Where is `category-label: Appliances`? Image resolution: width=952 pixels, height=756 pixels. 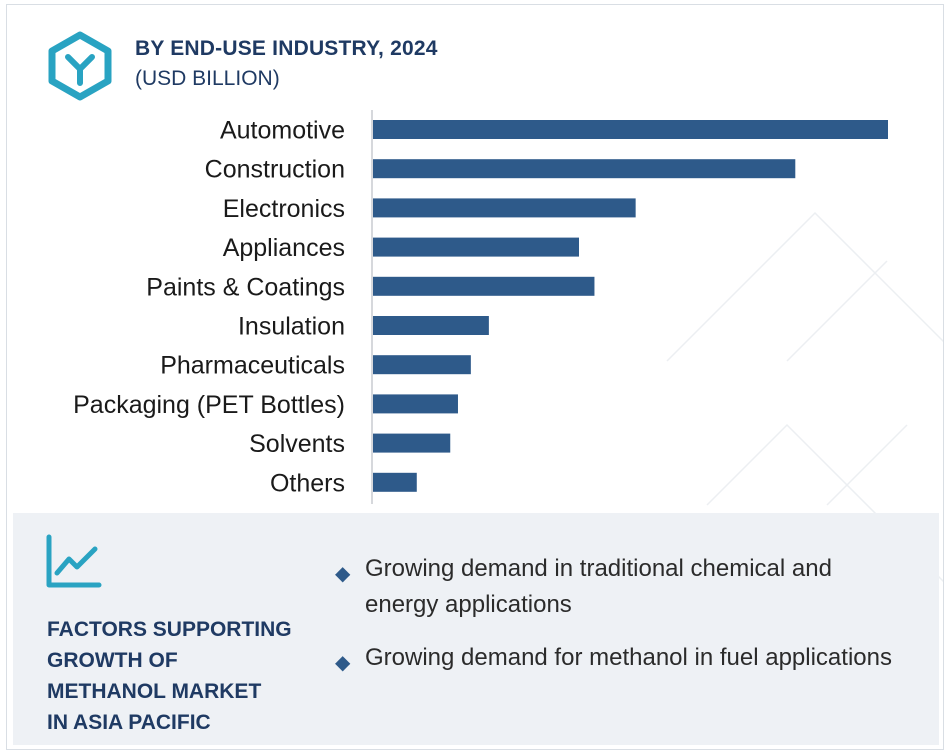
category-label: Appliances is located at coordinates (284, 248).